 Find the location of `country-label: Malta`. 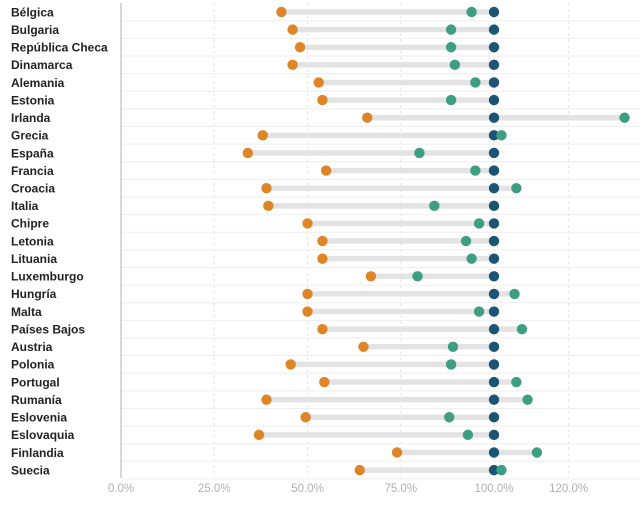

country-label: Malta is located at coordinates (26, 312).